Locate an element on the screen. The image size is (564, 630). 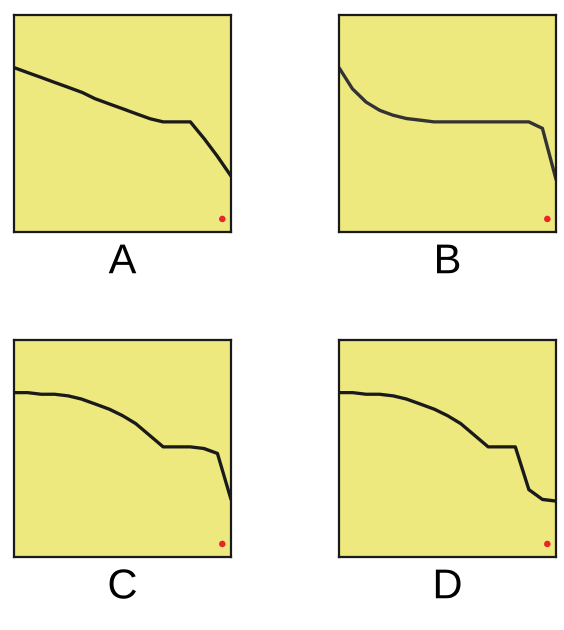
x-axis-title: B is located at coordinates (448, 259).